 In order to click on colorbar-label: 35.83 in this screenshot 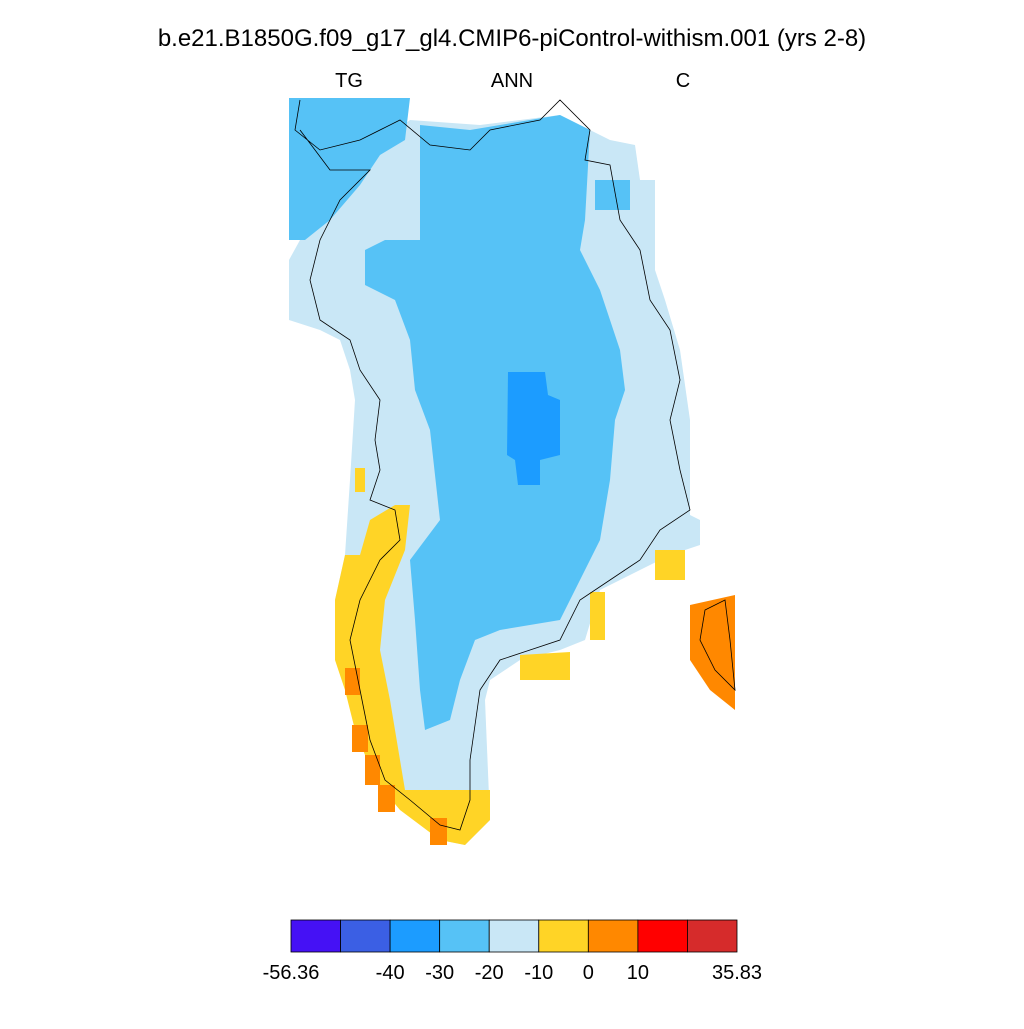, I will do `click(737, 973)`.